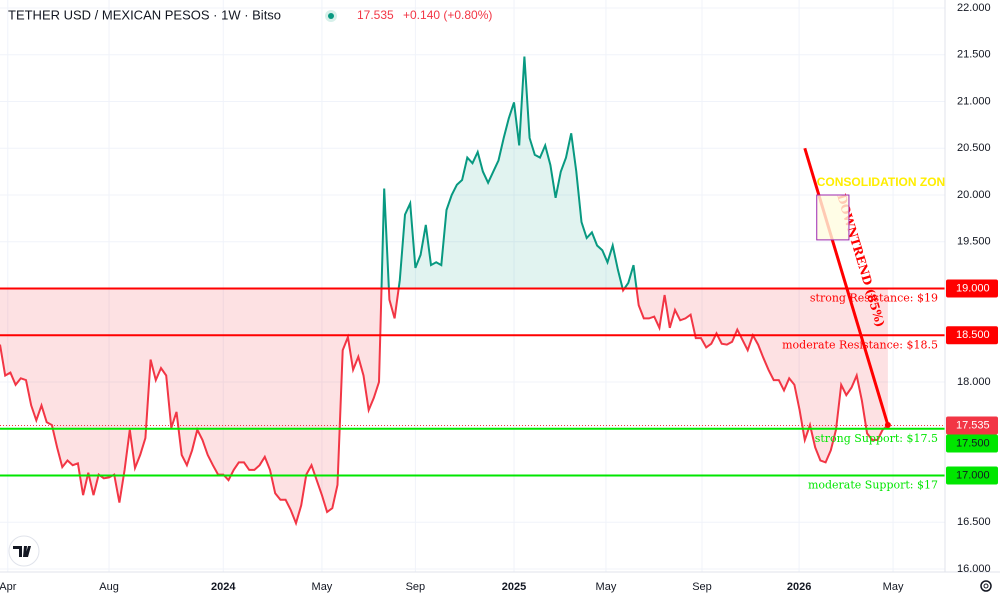 Image resolution: width=1000 pixels, height=605 pixels. Describe the element at coordinates (509, 172) in the screenshot. I see `line-up` at that location.